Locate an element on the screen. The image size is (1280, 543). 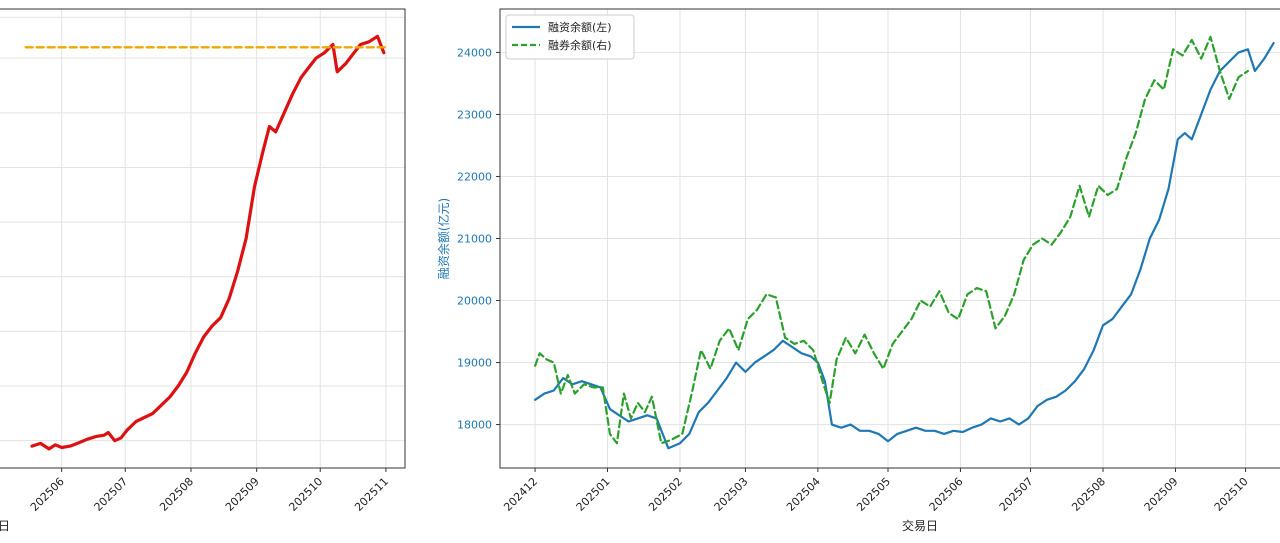
x-tick-label: 202503 is located at coordinates (731, 494).